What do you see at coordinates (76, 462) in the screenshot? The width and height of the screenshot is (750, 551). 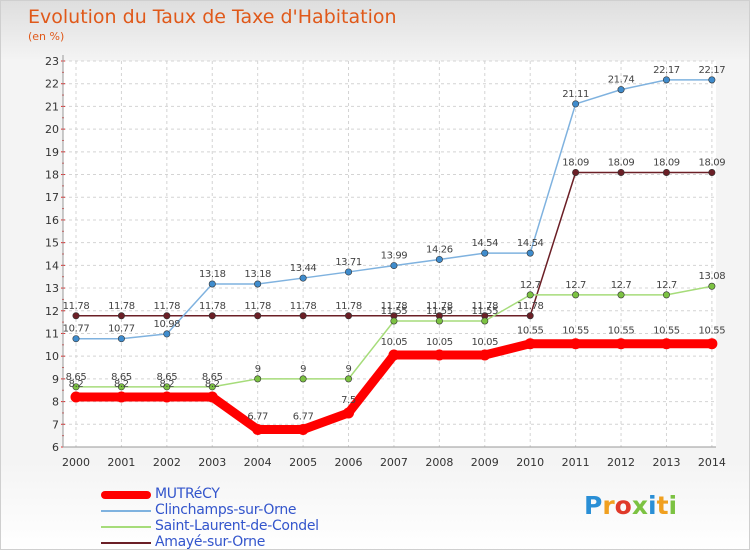 I see `x-tick-label: 2000` at bounding box center [76, 462].